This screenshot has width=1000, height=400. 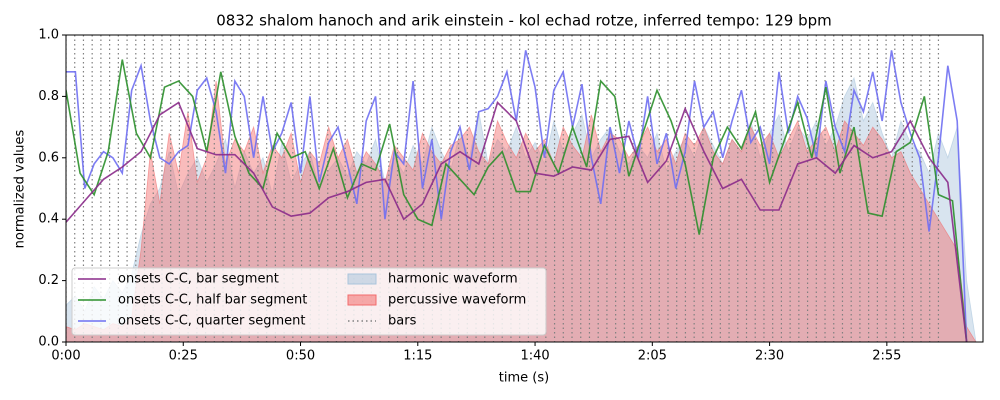 I want to click on legend-label: onsets C-C, quarter segment, so click(x=211, y=321).